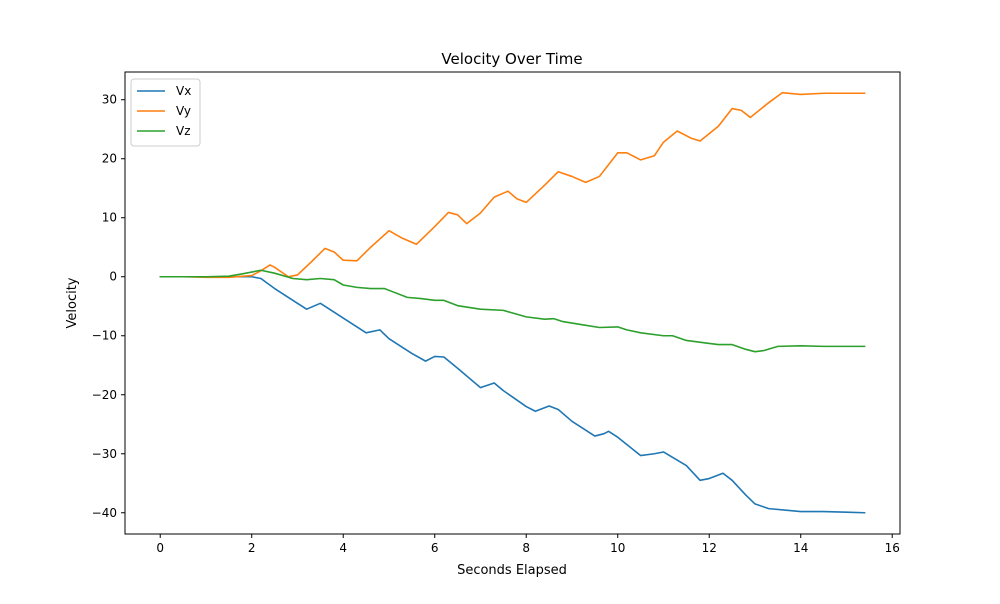 The width and height of the screenshot is (1000, 604). I want to click on legend-frame, so click(165, 112).